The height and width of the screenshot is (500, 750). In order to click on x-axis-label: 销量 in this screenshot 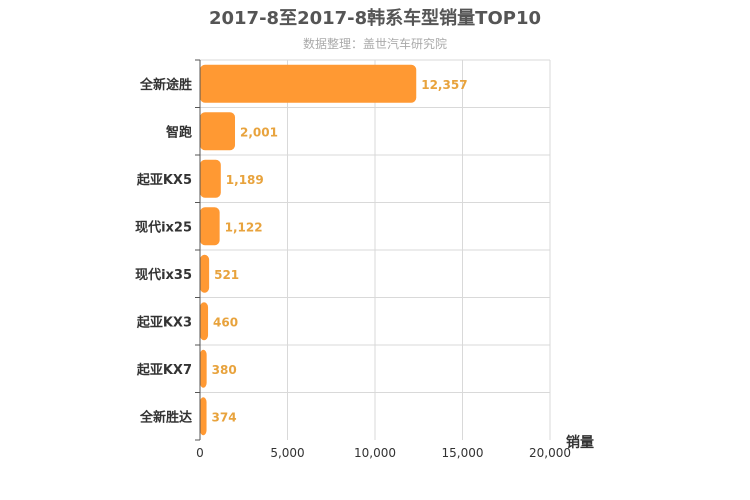, I will do `click(580, 442)`.